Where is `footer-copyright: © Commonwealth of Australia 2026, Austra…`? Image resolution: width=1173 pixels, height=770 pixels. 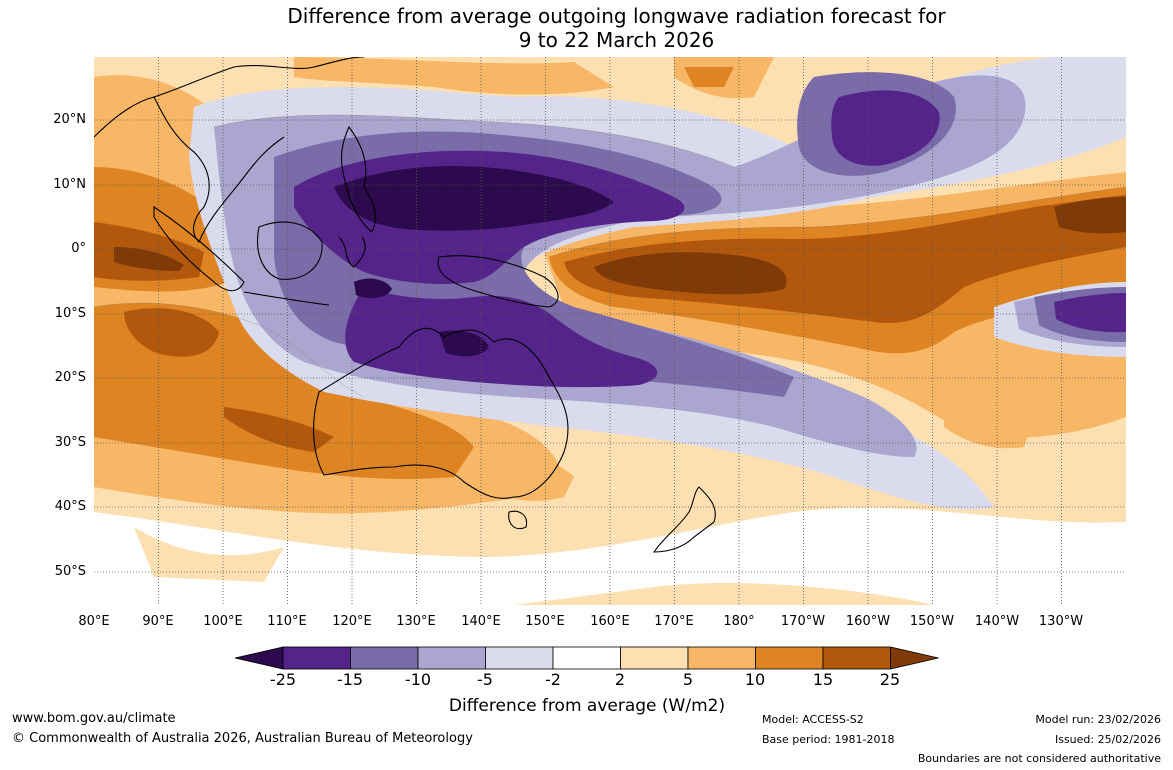 footer-copyright: © Commonwealth of Australia 2026, Austra… is located at coordinates (242, 738).